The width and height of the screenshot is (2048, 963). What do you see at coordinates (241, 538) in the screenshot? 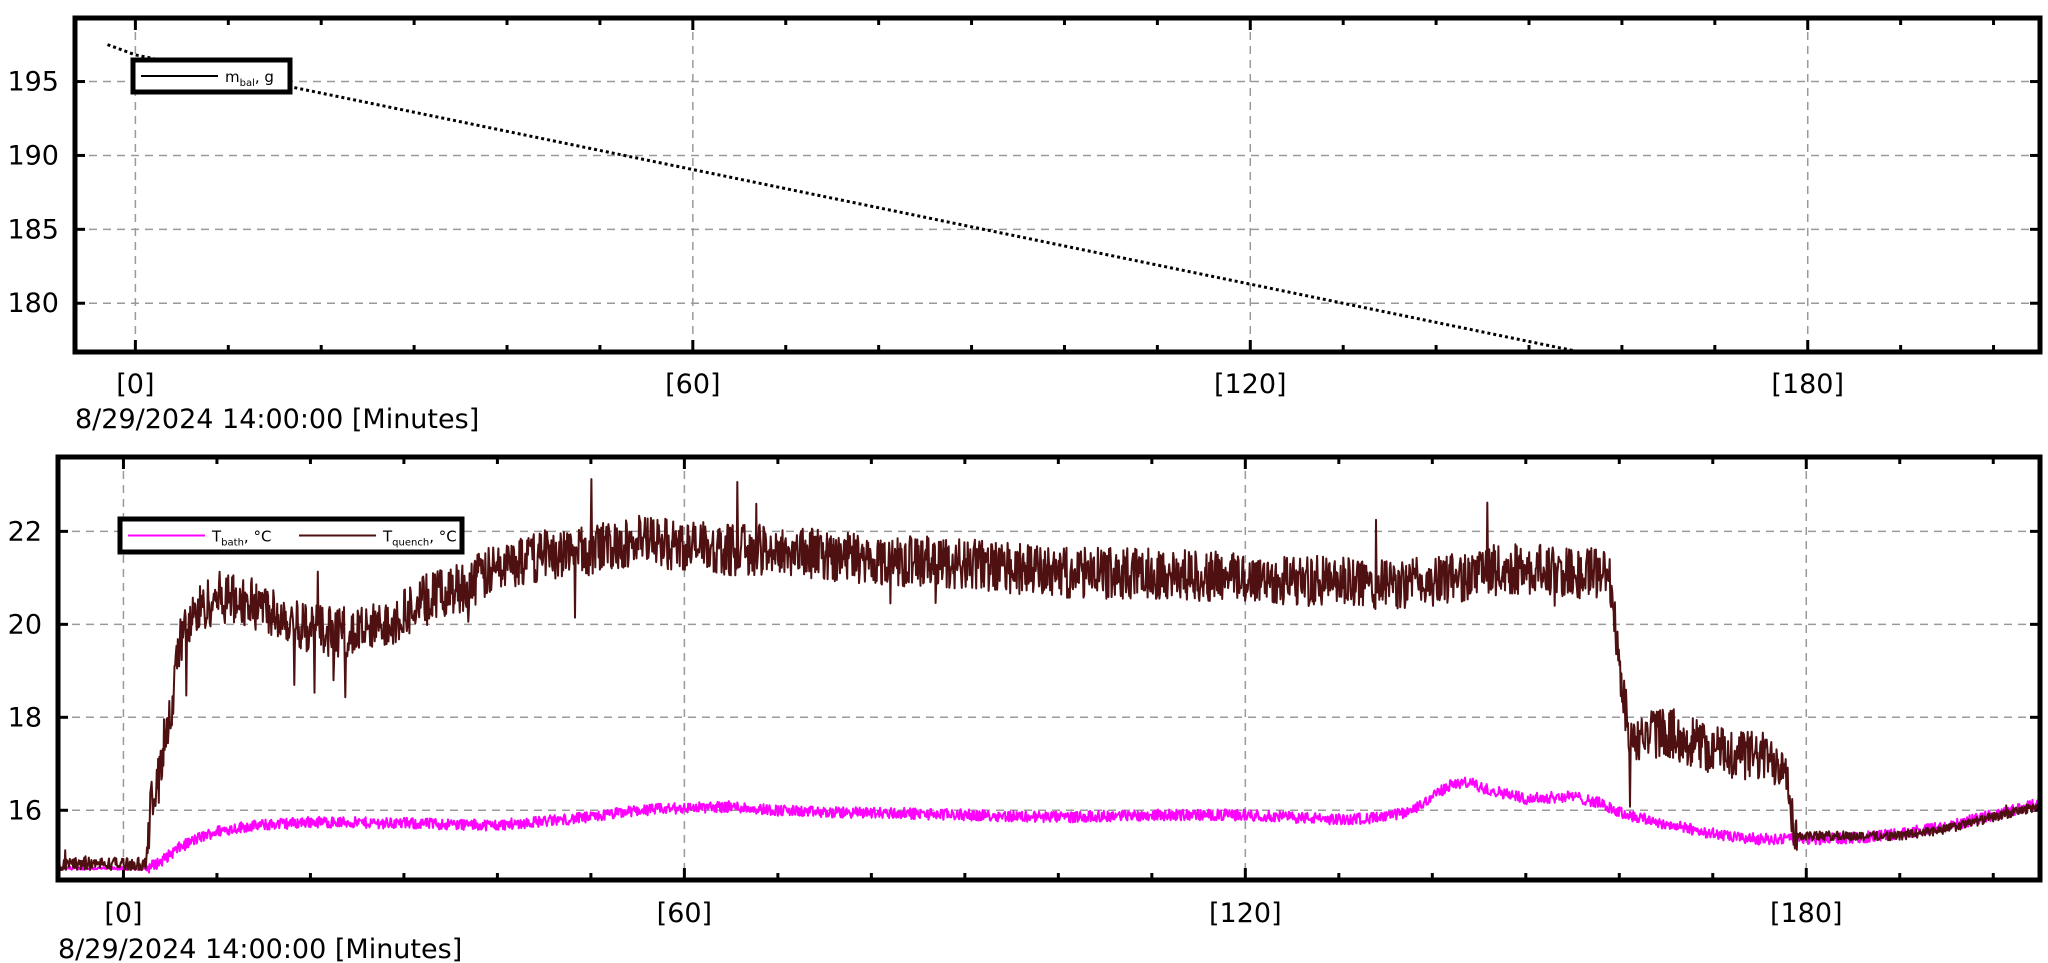
I see `legend-label-1: Tbath, °C` at bounding box center [241, 538].